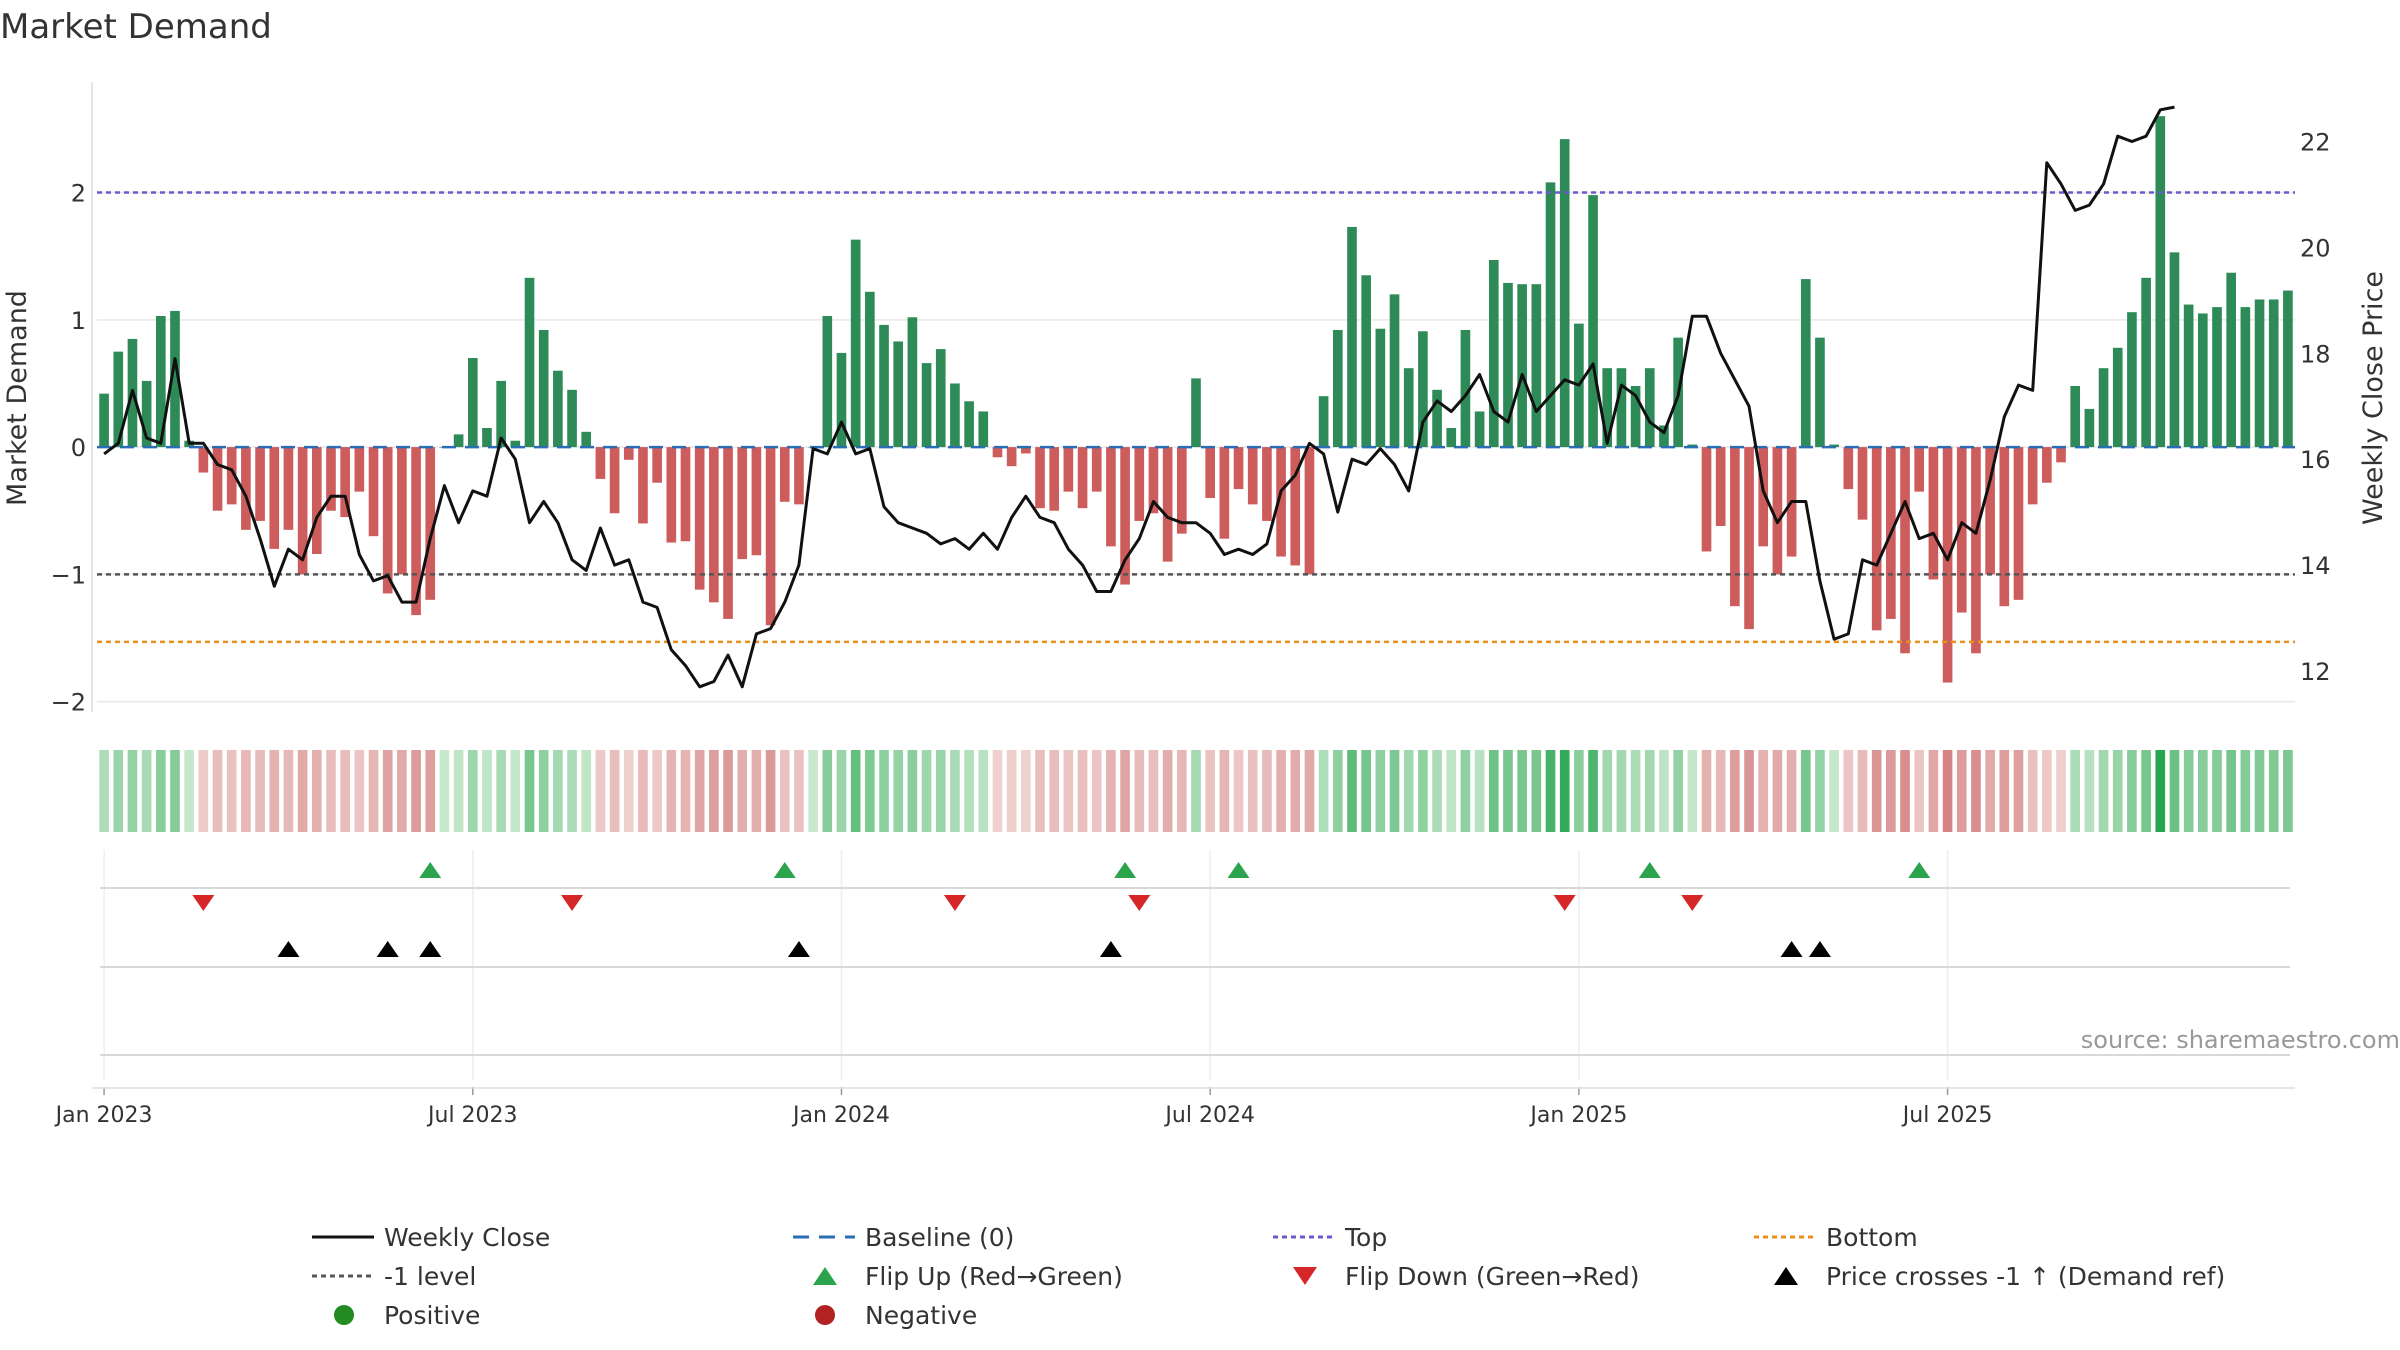 This screenshot has height=1350, width=2400. Describe the element at coordinates (430, 949) in the screenshot. I see `cross-marker` at that location.